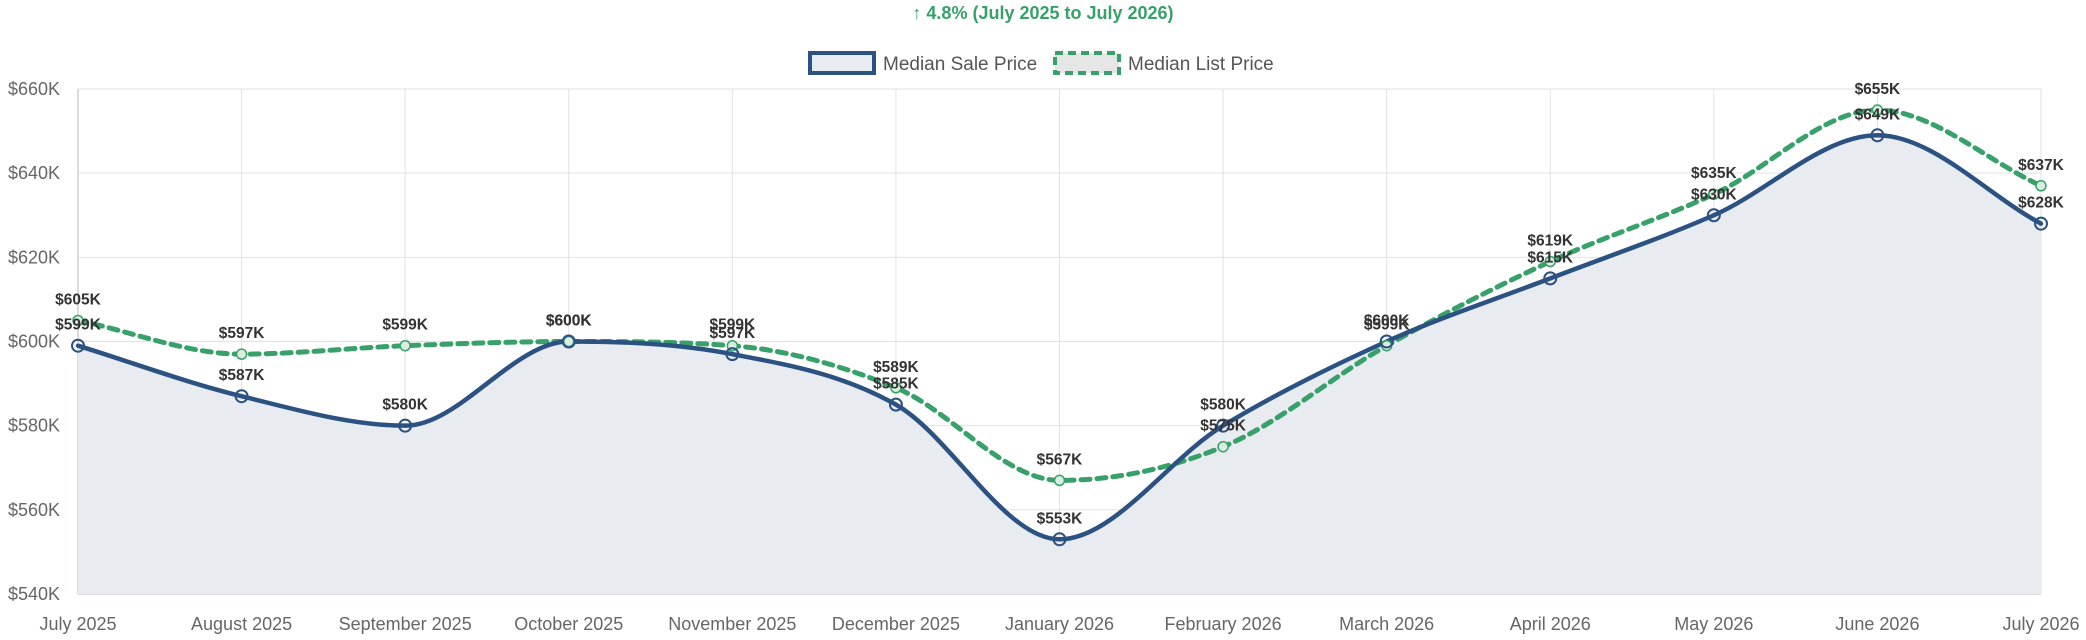 The height and width of the screenshot is (640, 2086). I want to click on legend-swatch-sale, so click(842, 63).